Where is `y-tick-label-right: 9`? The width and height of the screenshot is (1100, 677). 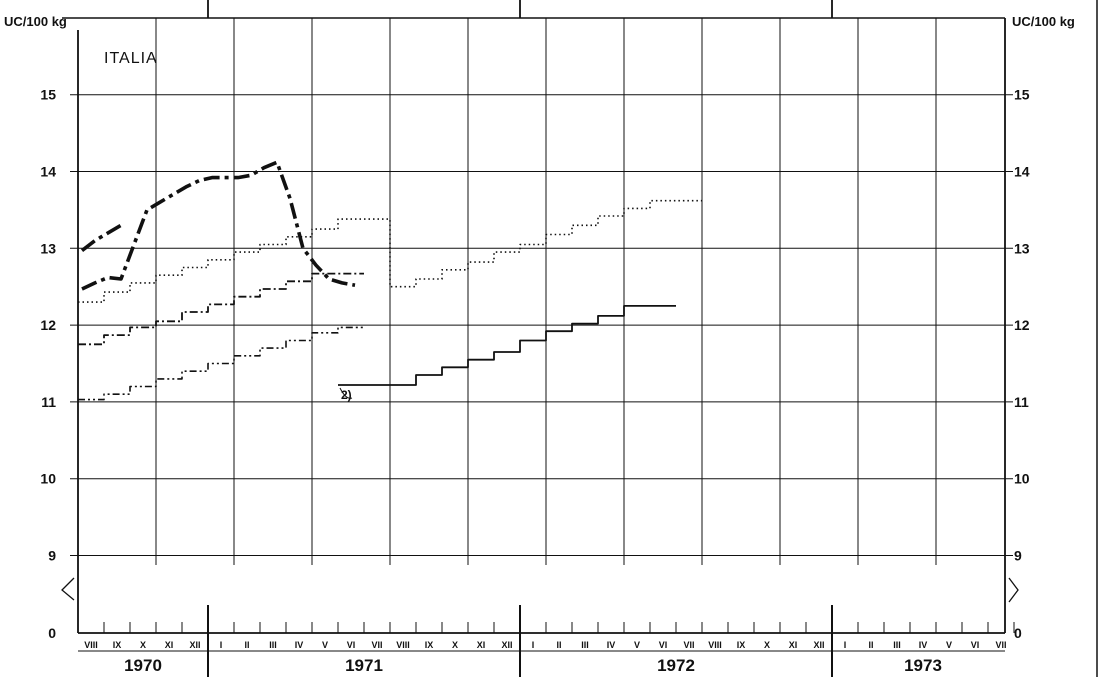
y-tick-label-right: 9 is located at coordinates (1018, 556).